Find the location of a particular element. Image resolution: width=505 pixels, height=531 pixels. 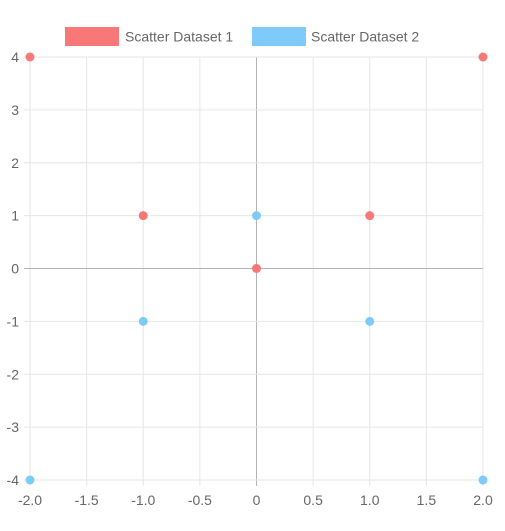

y-tick-label: -1 is located at coordinates (13, 321).